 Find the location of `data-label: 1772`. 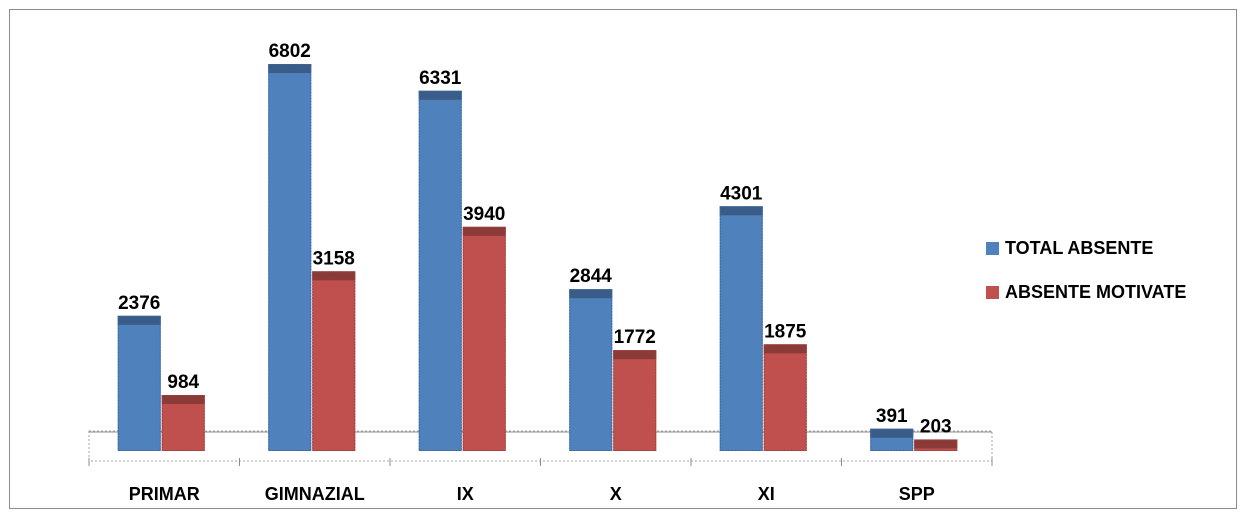

data-label: 1772 is located at coordinates (635, 337).